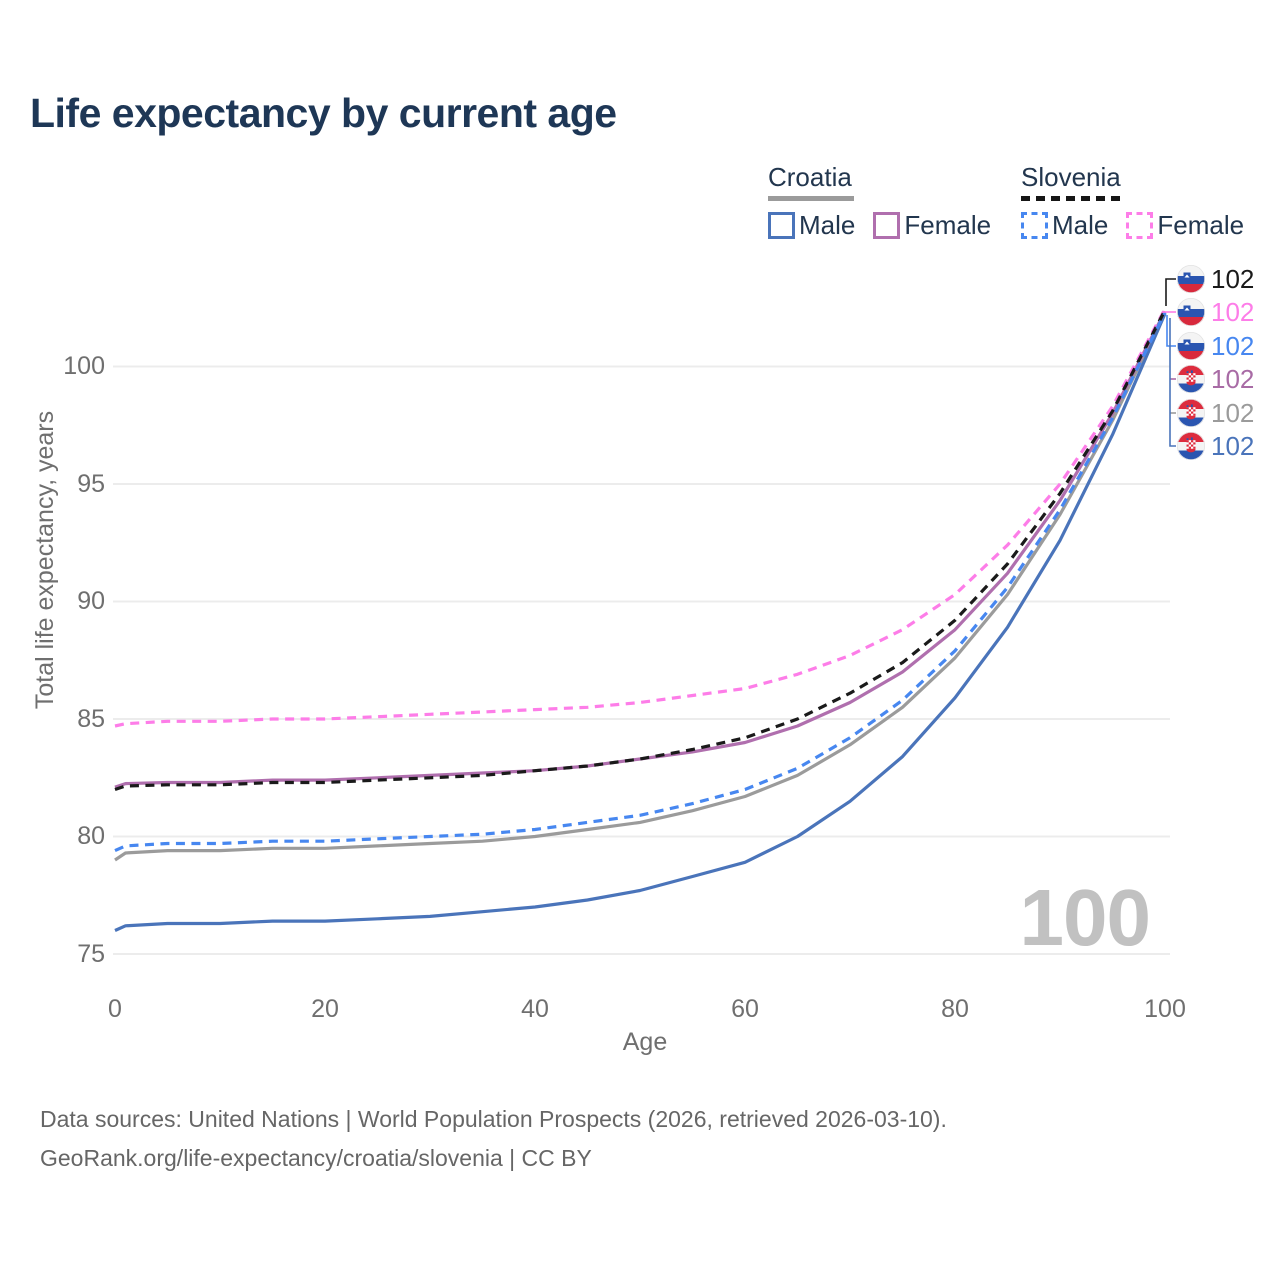 This screenshot has height=1280, width=1280. I want to click on end-value-slovenia-total: 102, so click(1233, 278).